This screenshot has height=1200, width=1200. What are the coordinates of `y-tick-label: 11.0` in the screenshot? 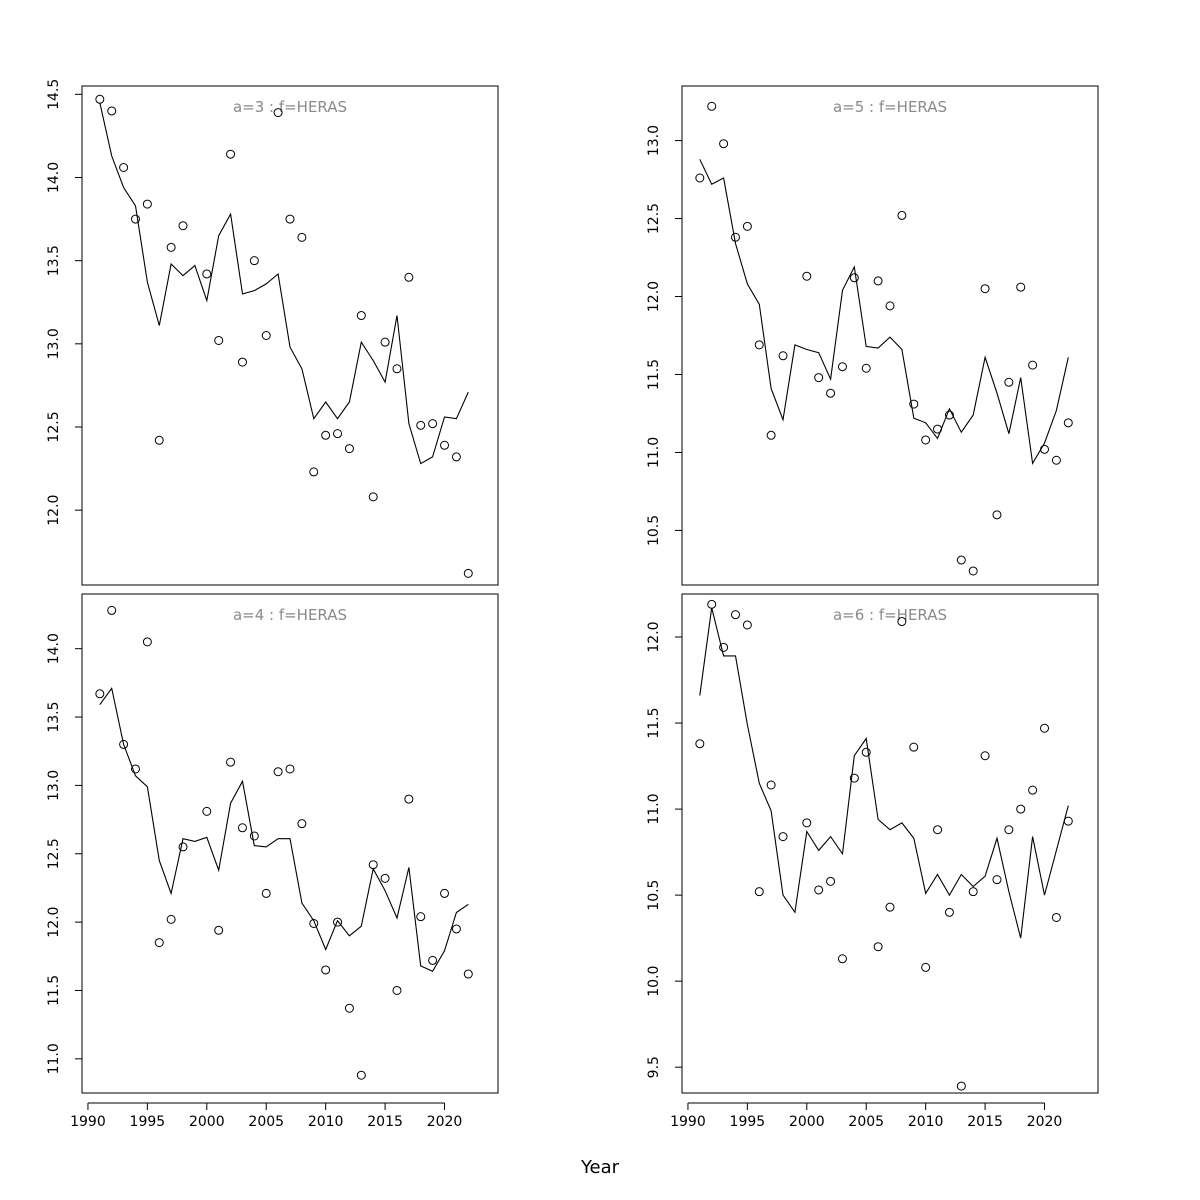 It's located at (654, 809).